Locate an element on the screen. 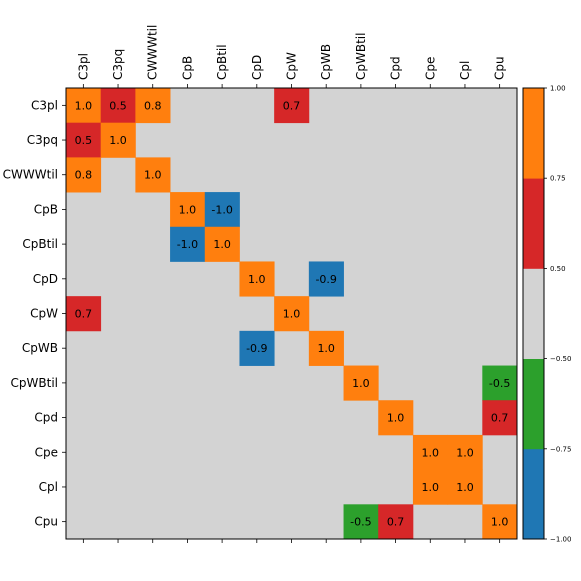 This screenshot has height=581, width=581. x-tick-label: Cpd is located at coordinates (396, 68).